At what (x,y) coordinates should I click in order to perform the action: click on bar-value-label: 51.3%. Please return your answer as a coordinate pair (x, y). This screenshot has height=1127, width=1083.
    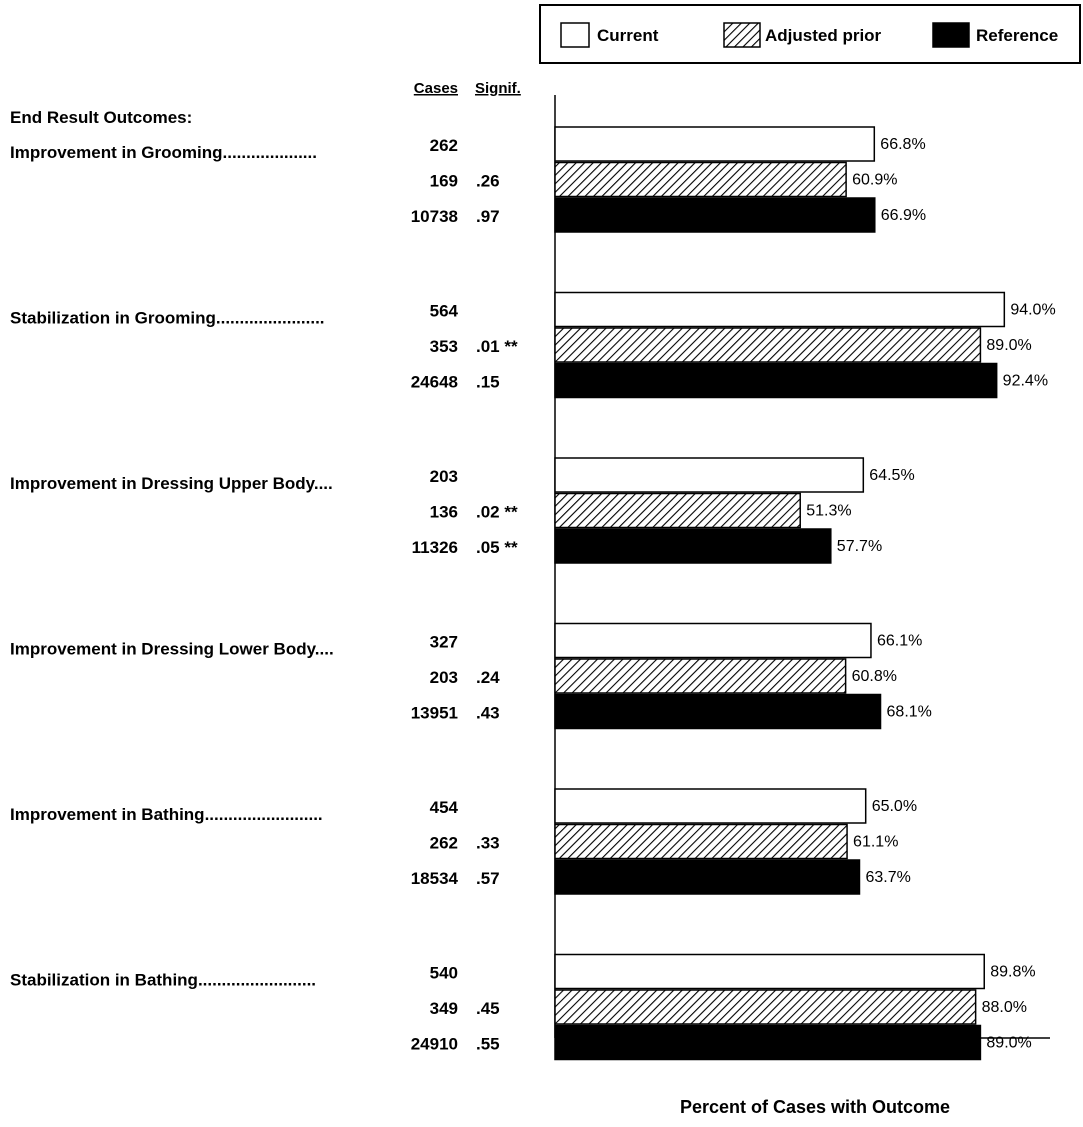
    Looking at the image, I should click on (828, 511).